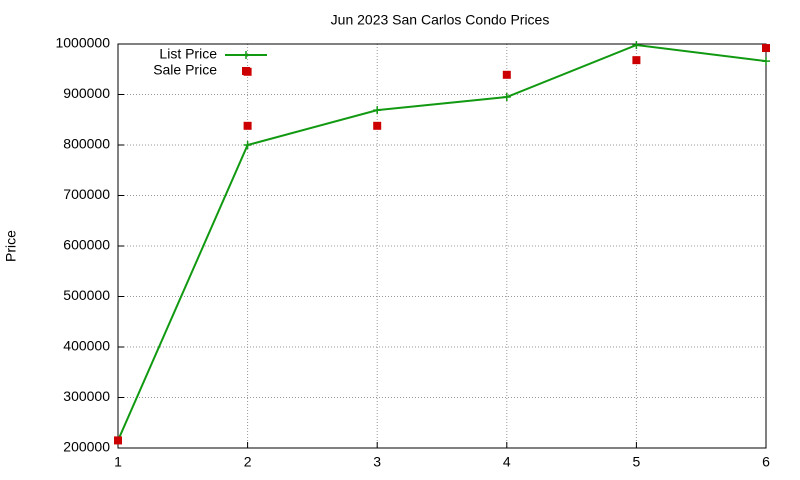 This screenshot has width=800, height=480. I want to click on x-tick-label: 5, so click(637, 462).